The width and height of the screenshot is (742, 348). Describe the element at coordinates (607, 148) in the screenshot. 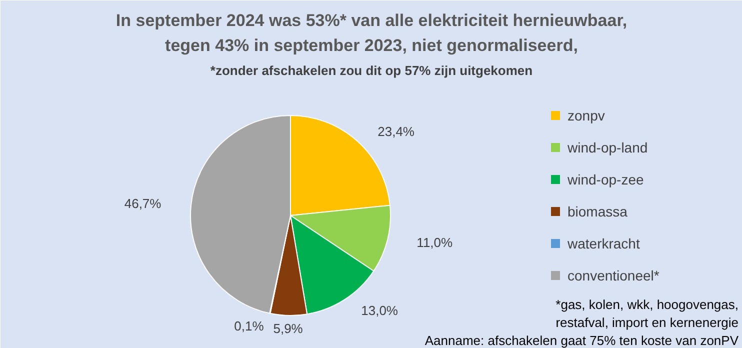

I see `legend-label: wind-op-land` at that location.